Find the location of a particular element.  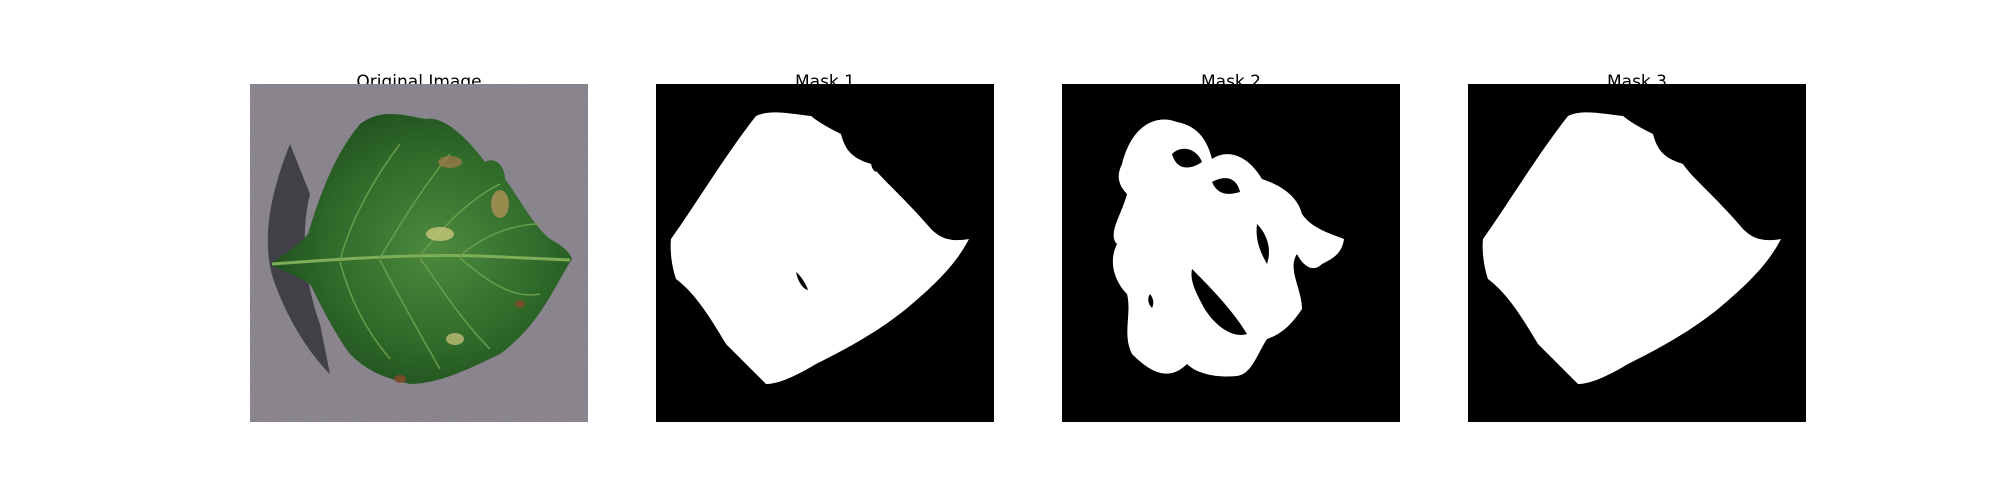

mask-1-panel: Mask 1 is located at coordinates (825, 249).